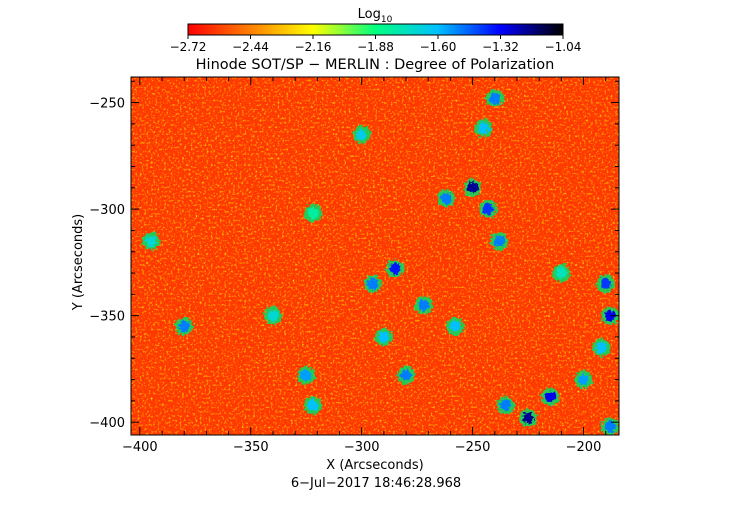 This screenshot has height=516, width=750. What do you see at coordinates (375, 16) in the screenshot?
I see `colorbar-title: Log10` at bounding box center [375, 16].